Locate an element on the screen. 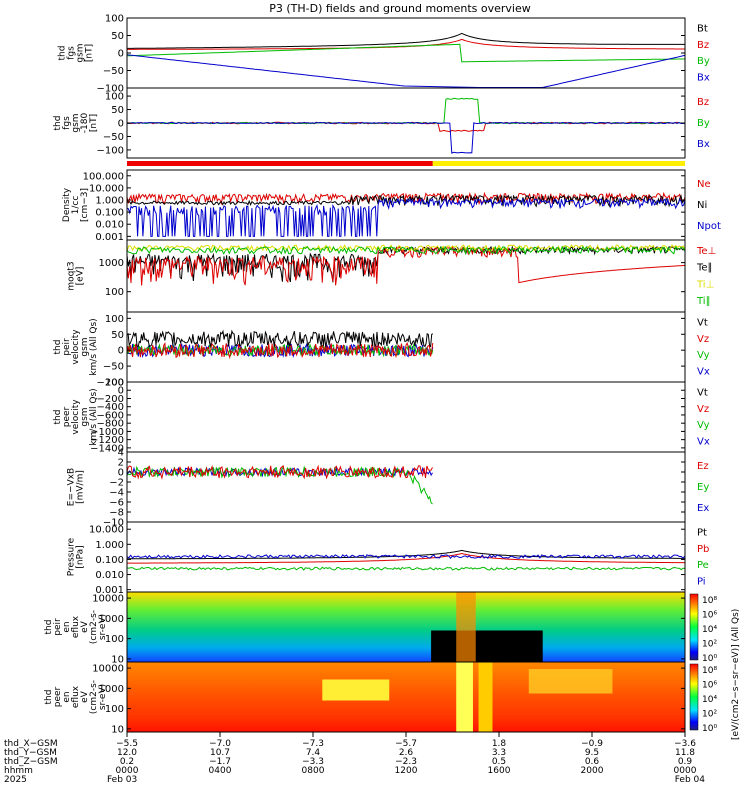 The width and height of the screenshot is (750, 800). series-ez is located at coordinates (280, 472).